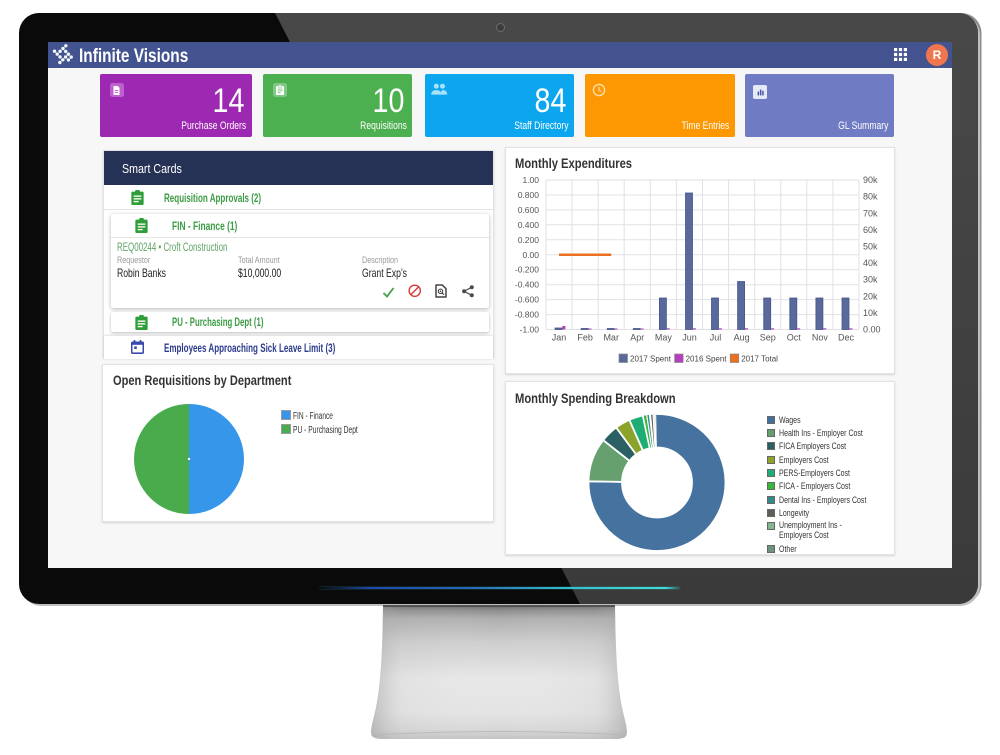  I want to click on svg-text: 0.400, so click(529, 225).